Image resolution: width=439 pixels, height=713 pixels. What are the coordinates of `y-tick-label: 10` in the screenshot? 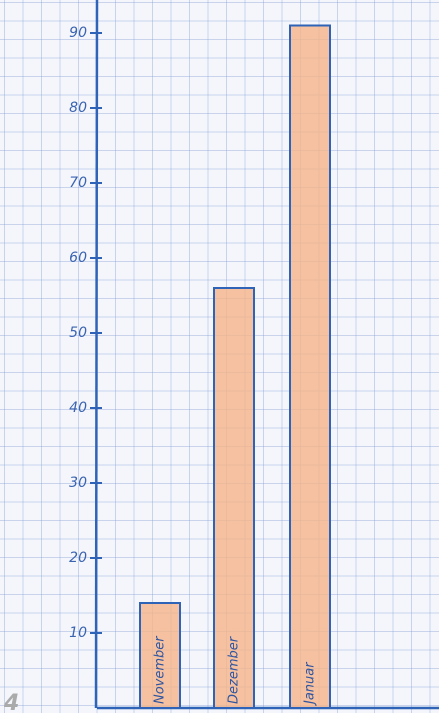 It's located at (78, 633).